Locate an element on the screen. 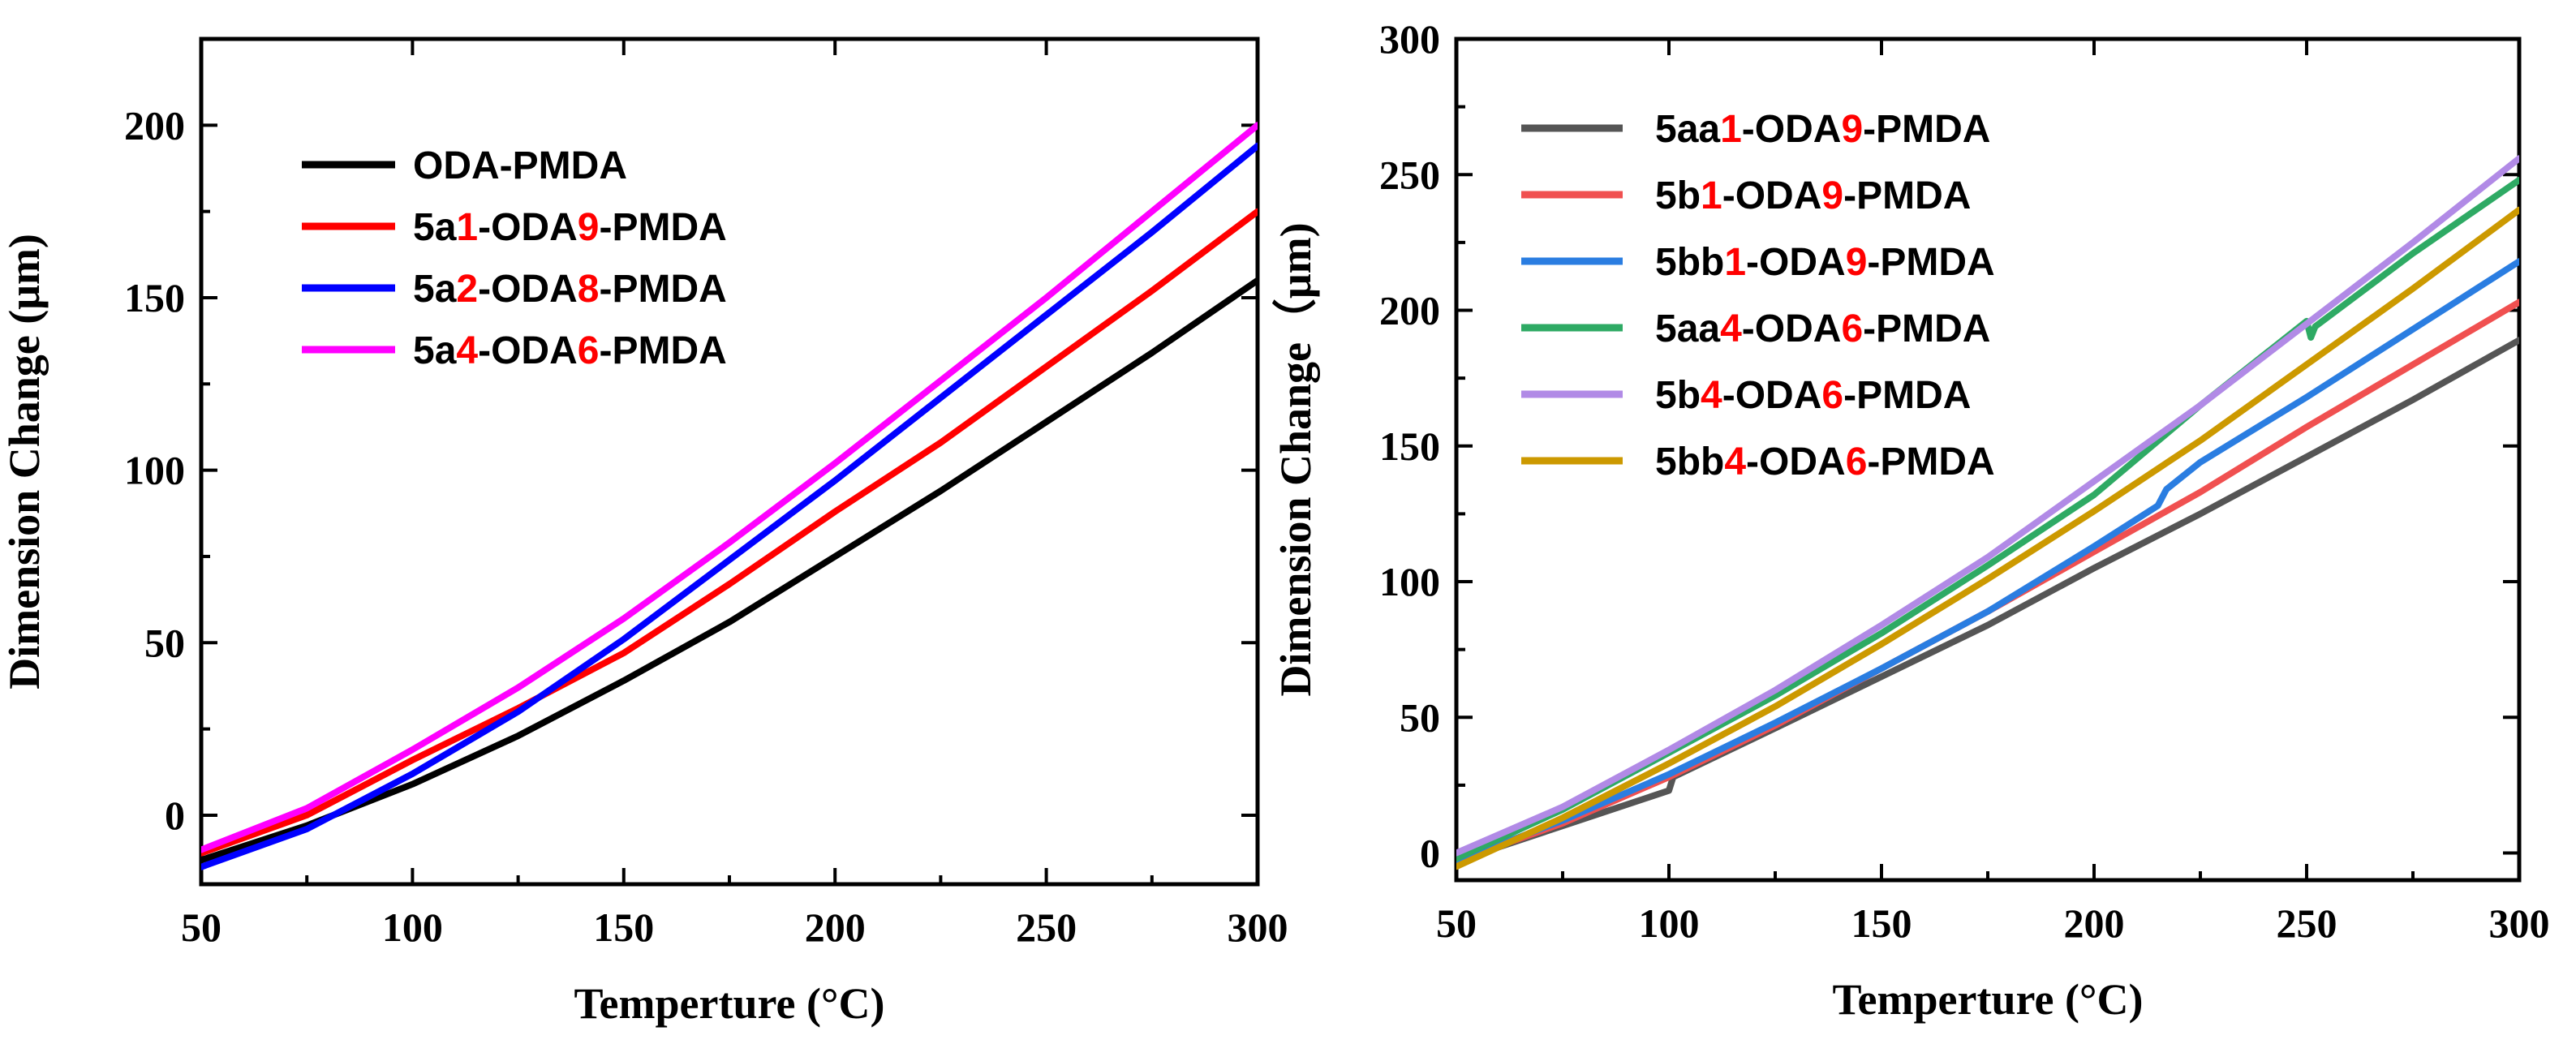 The height and width of the screenshot is (1057, 2576). legend-label: 5b4-ODA6-PMDA is located at coordinates (1813, 395).